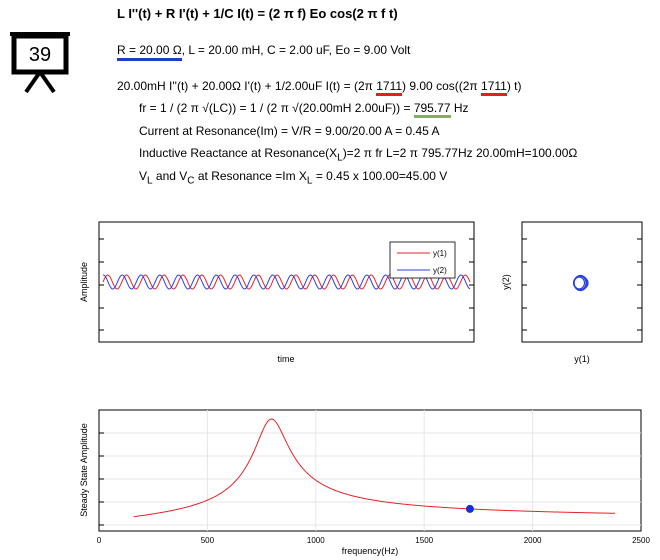 The height and width of the screenshot is (560, 660). Describe the element at coordinates (84, 470) in the screenshot. I see `y-axis-label: Steady State Amplitude` at that location.